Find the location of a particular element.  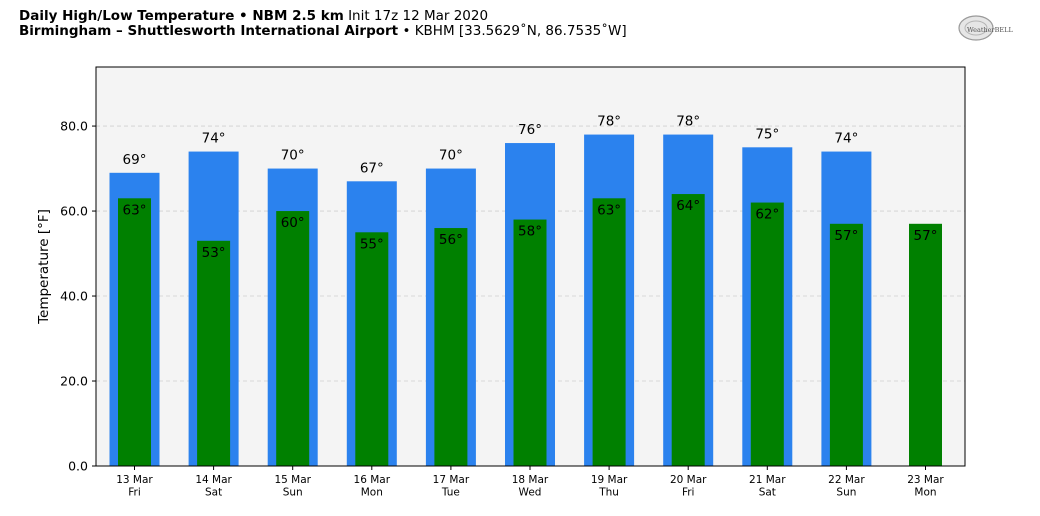

x-tick-date: 13 Mar is located at coordinates (134, 480).